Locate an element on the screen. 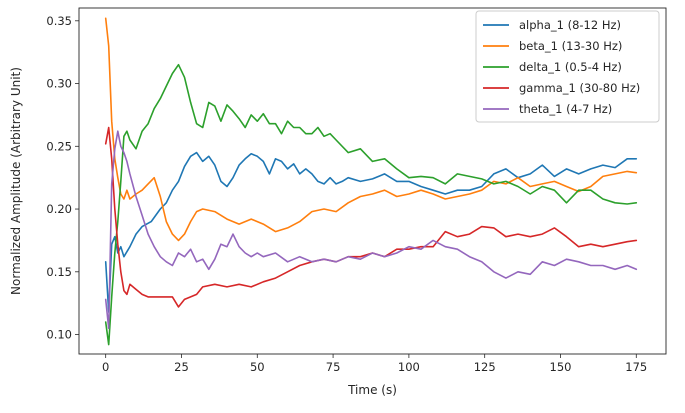  y-tick-label: 0.20 is located at coordinates (59, 209).